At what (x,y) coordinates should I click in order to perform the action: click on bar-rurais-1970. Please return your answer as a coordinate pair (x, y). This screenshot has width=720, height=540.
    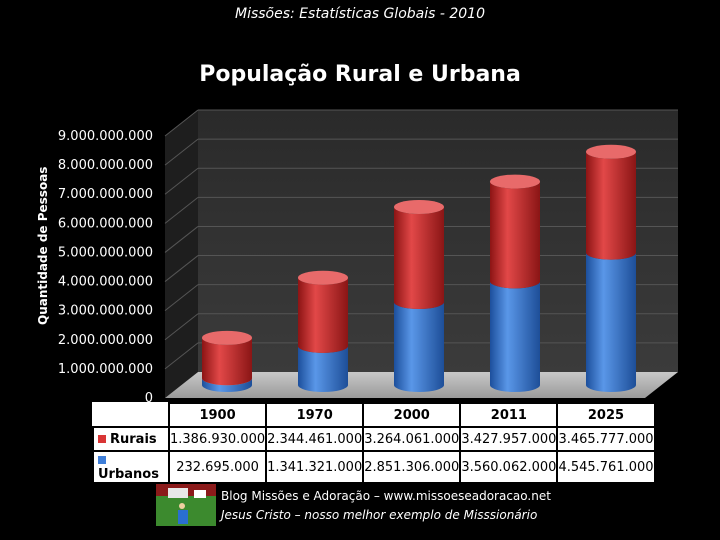
    Looking at the image, I should click on (323, 315).